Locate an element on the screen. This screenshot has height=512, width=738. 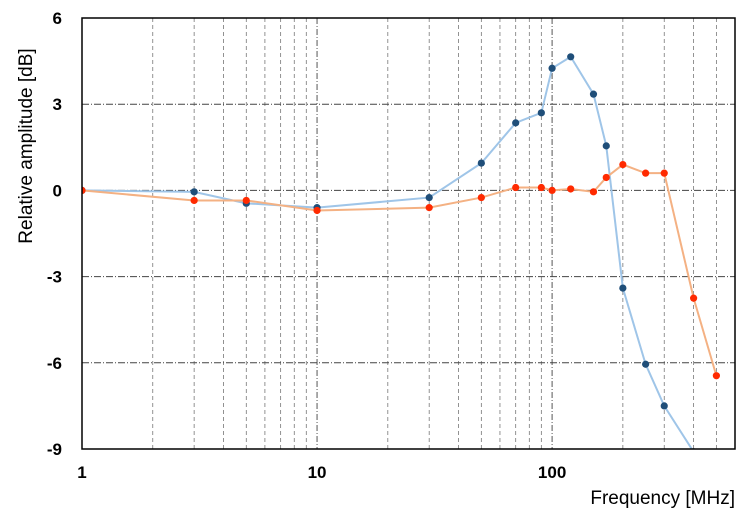
x-tick-label: 100 is located at coordinates (552, 472).